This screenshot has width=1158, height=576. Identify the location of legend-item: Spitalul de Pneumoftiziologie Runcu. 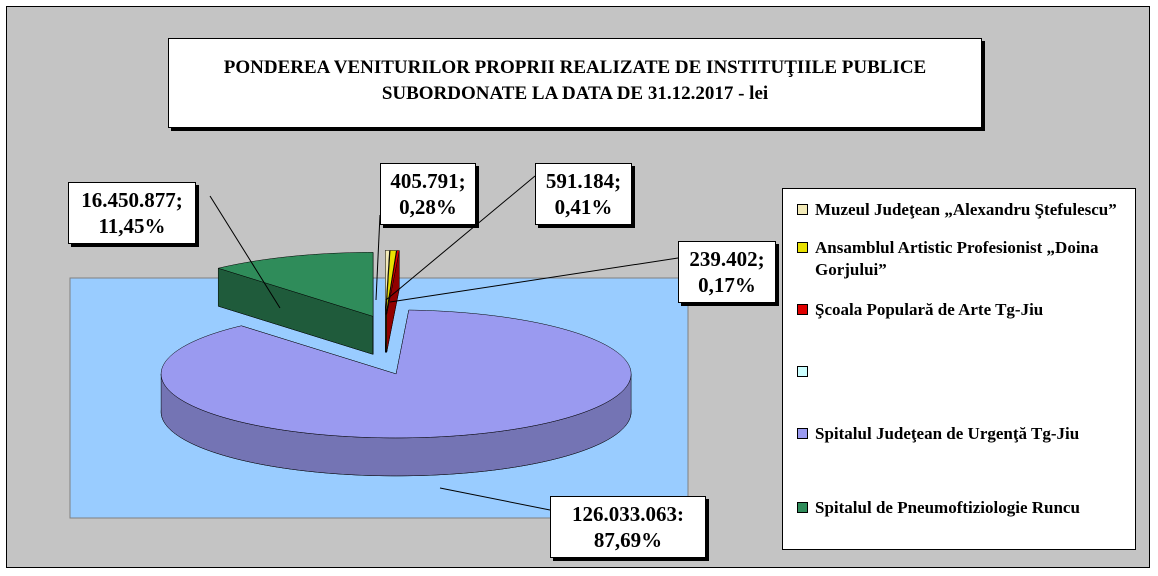
(962, 508).